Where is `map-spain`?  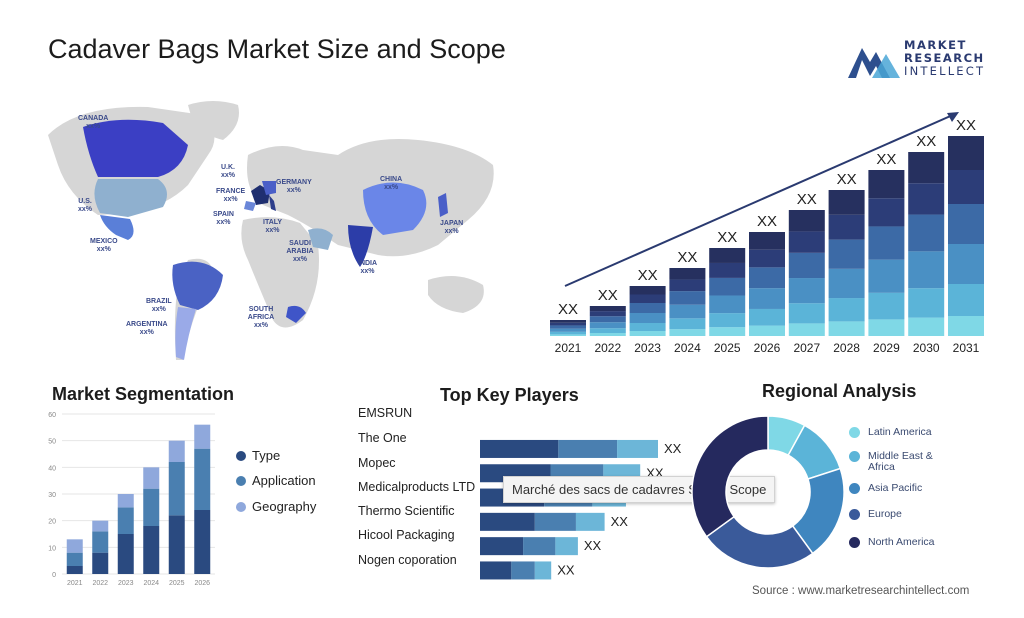
map-spain is located at coordinates (250, 206).